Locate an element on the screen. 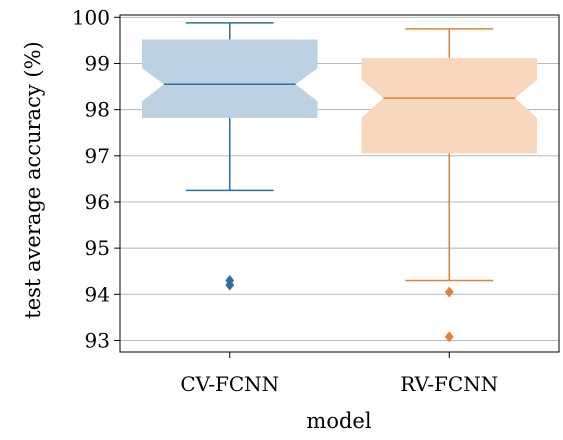 This screenshot has width=563, height=440. y-tick-label: 100 is located at coordinates (91, 17).